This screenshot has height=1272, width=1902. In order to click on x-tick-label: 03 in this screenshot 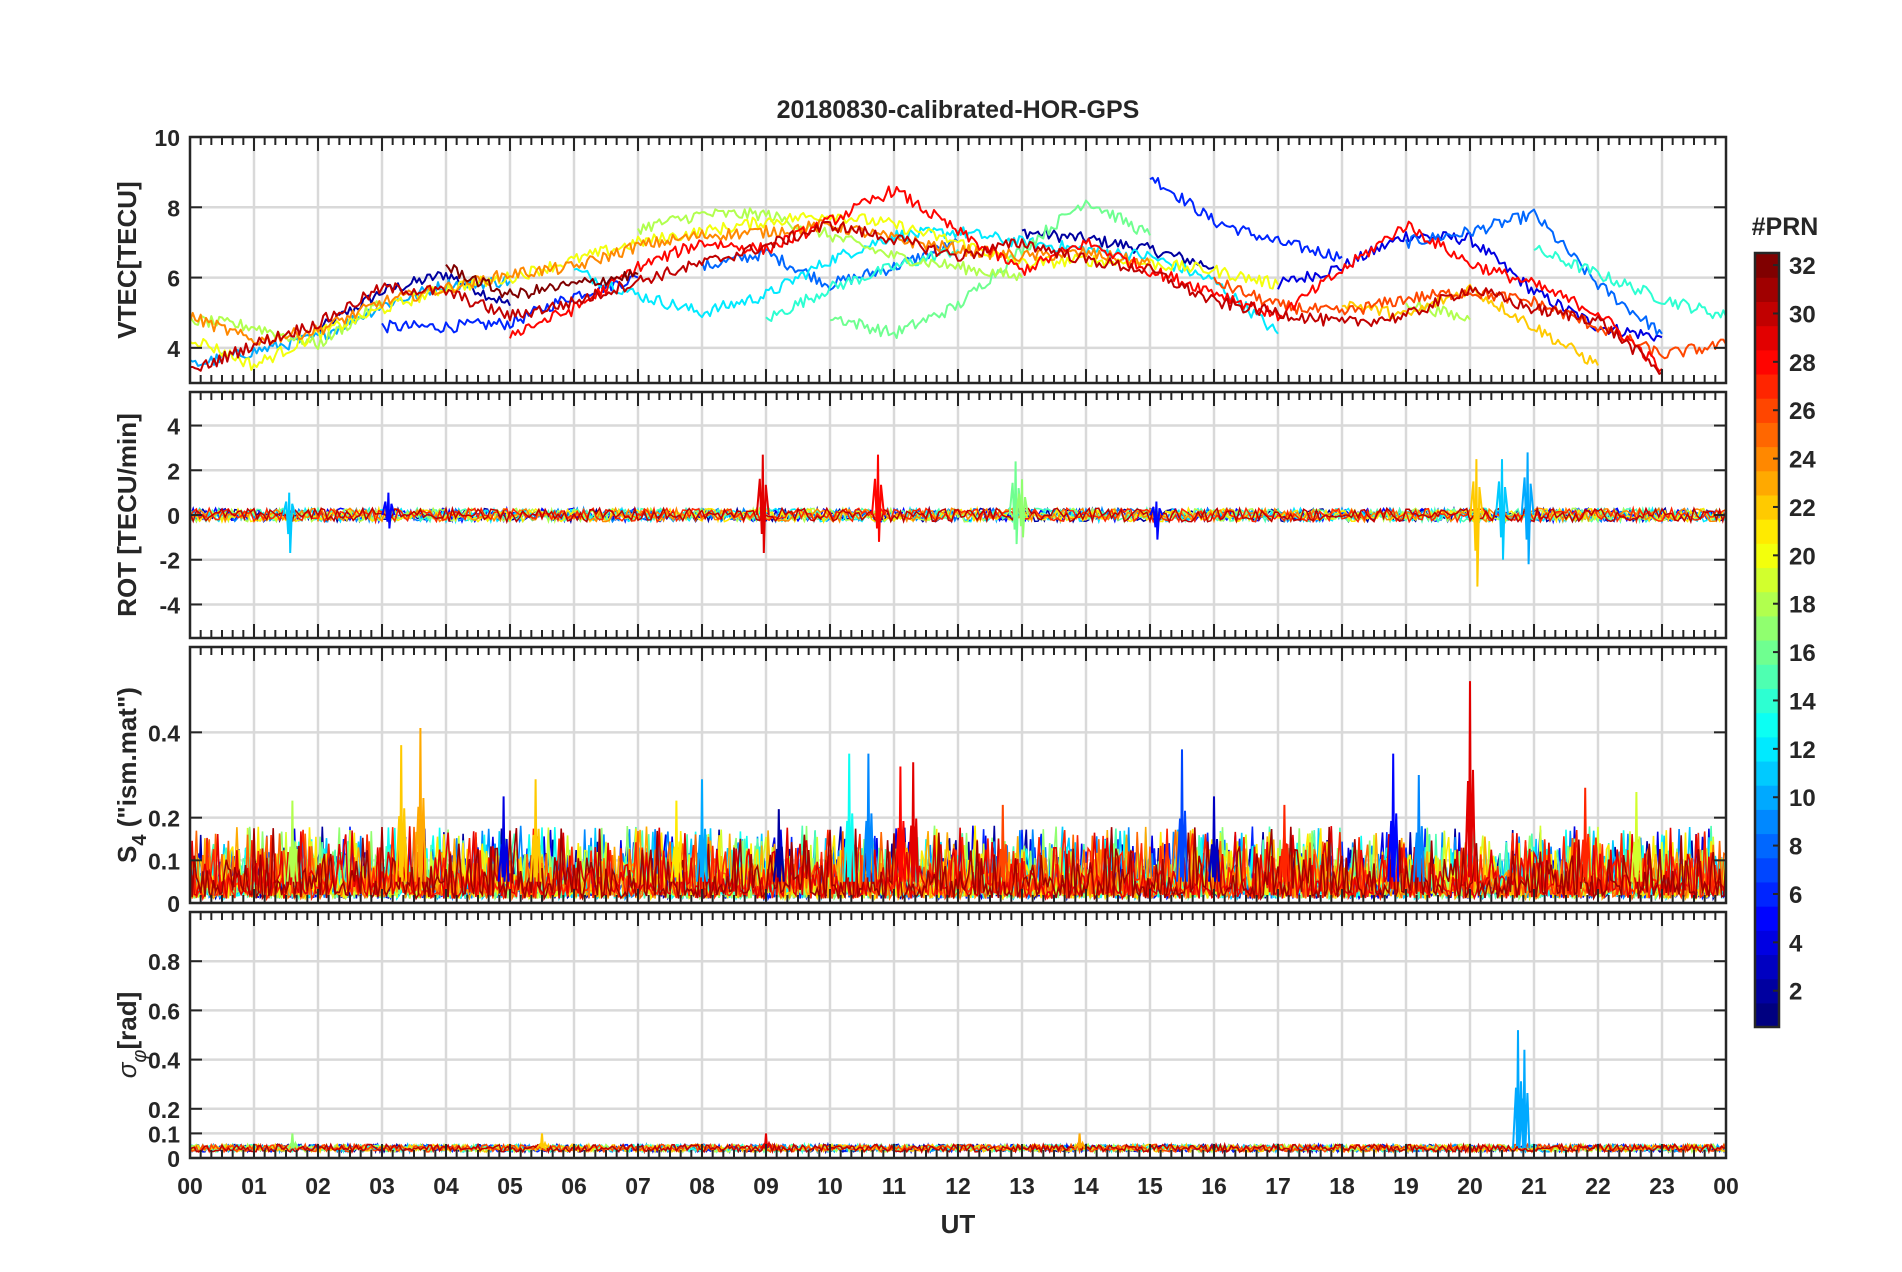, I will do `click(382, 1186)`.